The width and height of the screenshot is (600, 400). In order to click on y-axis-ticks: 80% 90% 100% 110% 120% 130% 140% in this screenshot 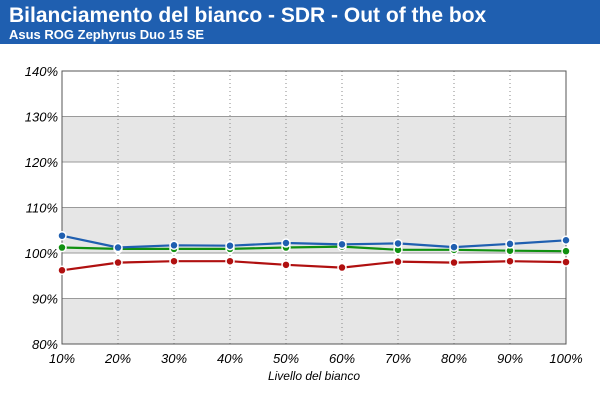, I will do `click(41, 208)`.